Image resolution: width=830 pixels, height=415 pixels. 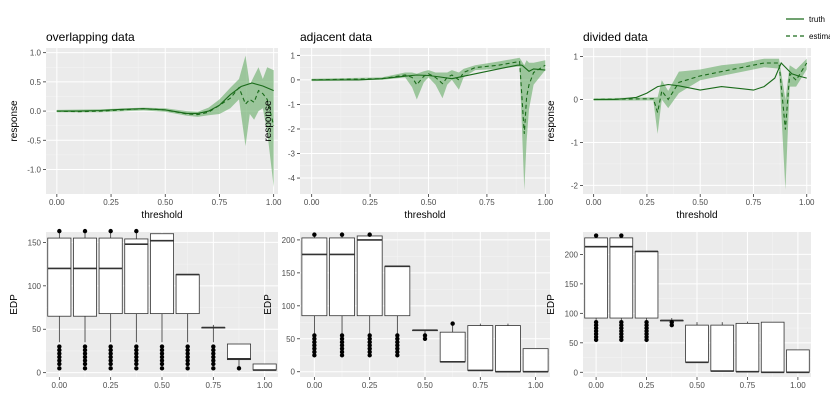 What do you see at coordinates (572, 284) in the screenshot?
I see `y-tick-label: 150` at bounding box center [572, 284].